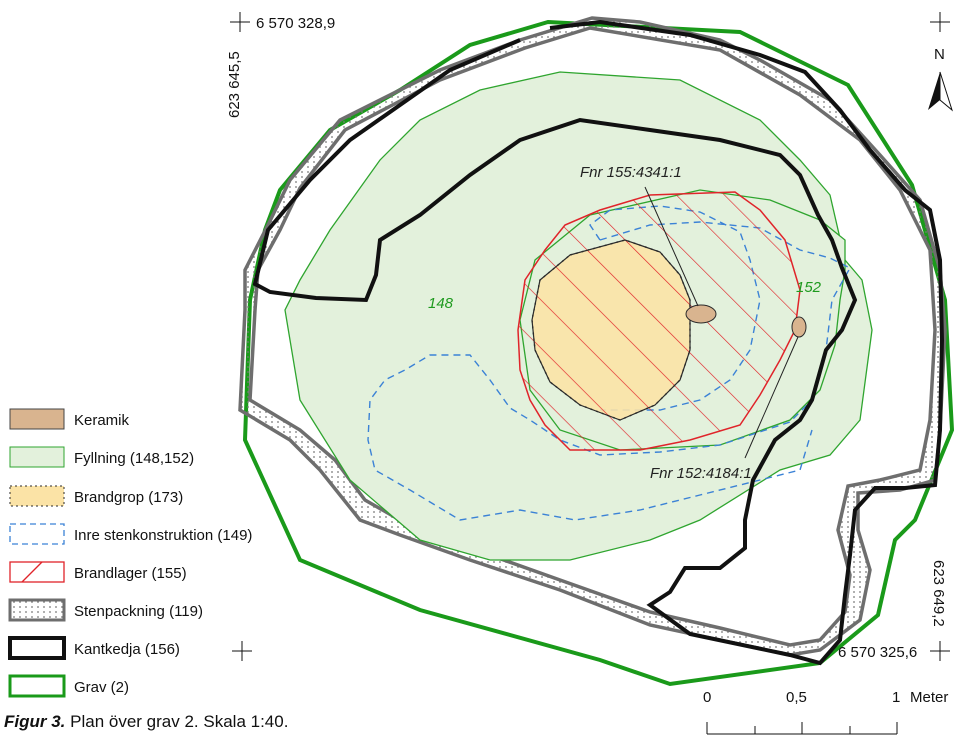 The image size is (958, 738). I want to click on north-arrow-icon: N, so click(940, 79).